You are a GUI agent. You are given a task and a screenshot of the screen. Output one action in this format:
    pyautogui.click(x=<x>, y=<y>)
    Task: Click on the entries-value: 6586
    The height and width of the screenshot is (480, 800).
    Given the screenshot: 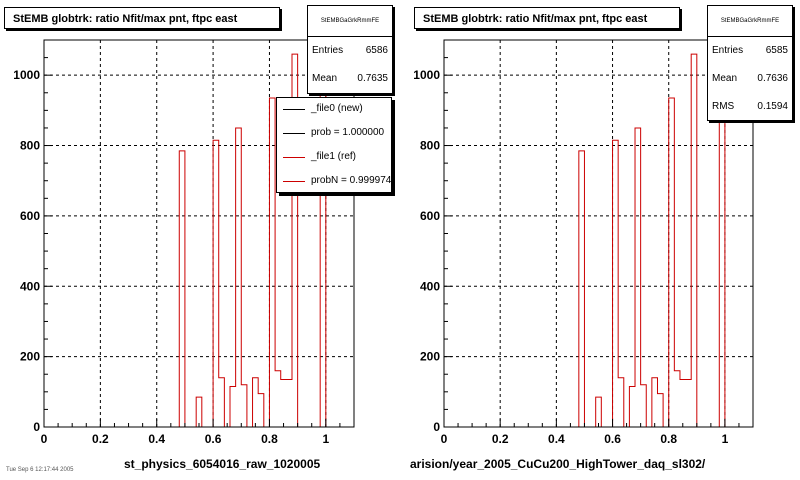 What is the action you would take?
    pyautogui.click(x=376, y=50)
    